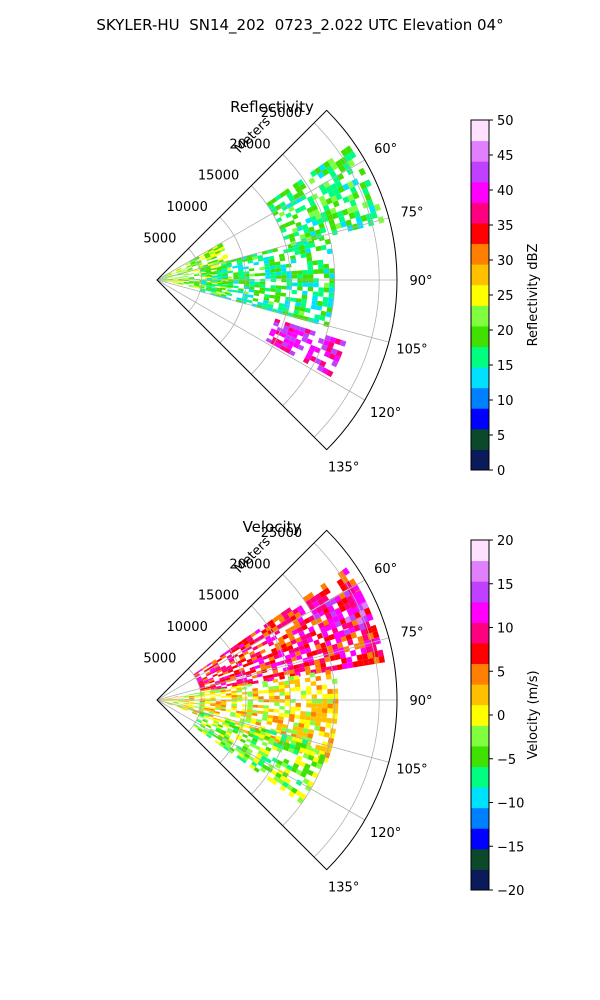 The width and height of the screenshot is (600, 1000). Describe the element at coordinates (505, 716) in the screenshot. I see `colorbar: −20 −15 −10 −5 0 5 10 15 20 Velocity (m/s)` at that location.